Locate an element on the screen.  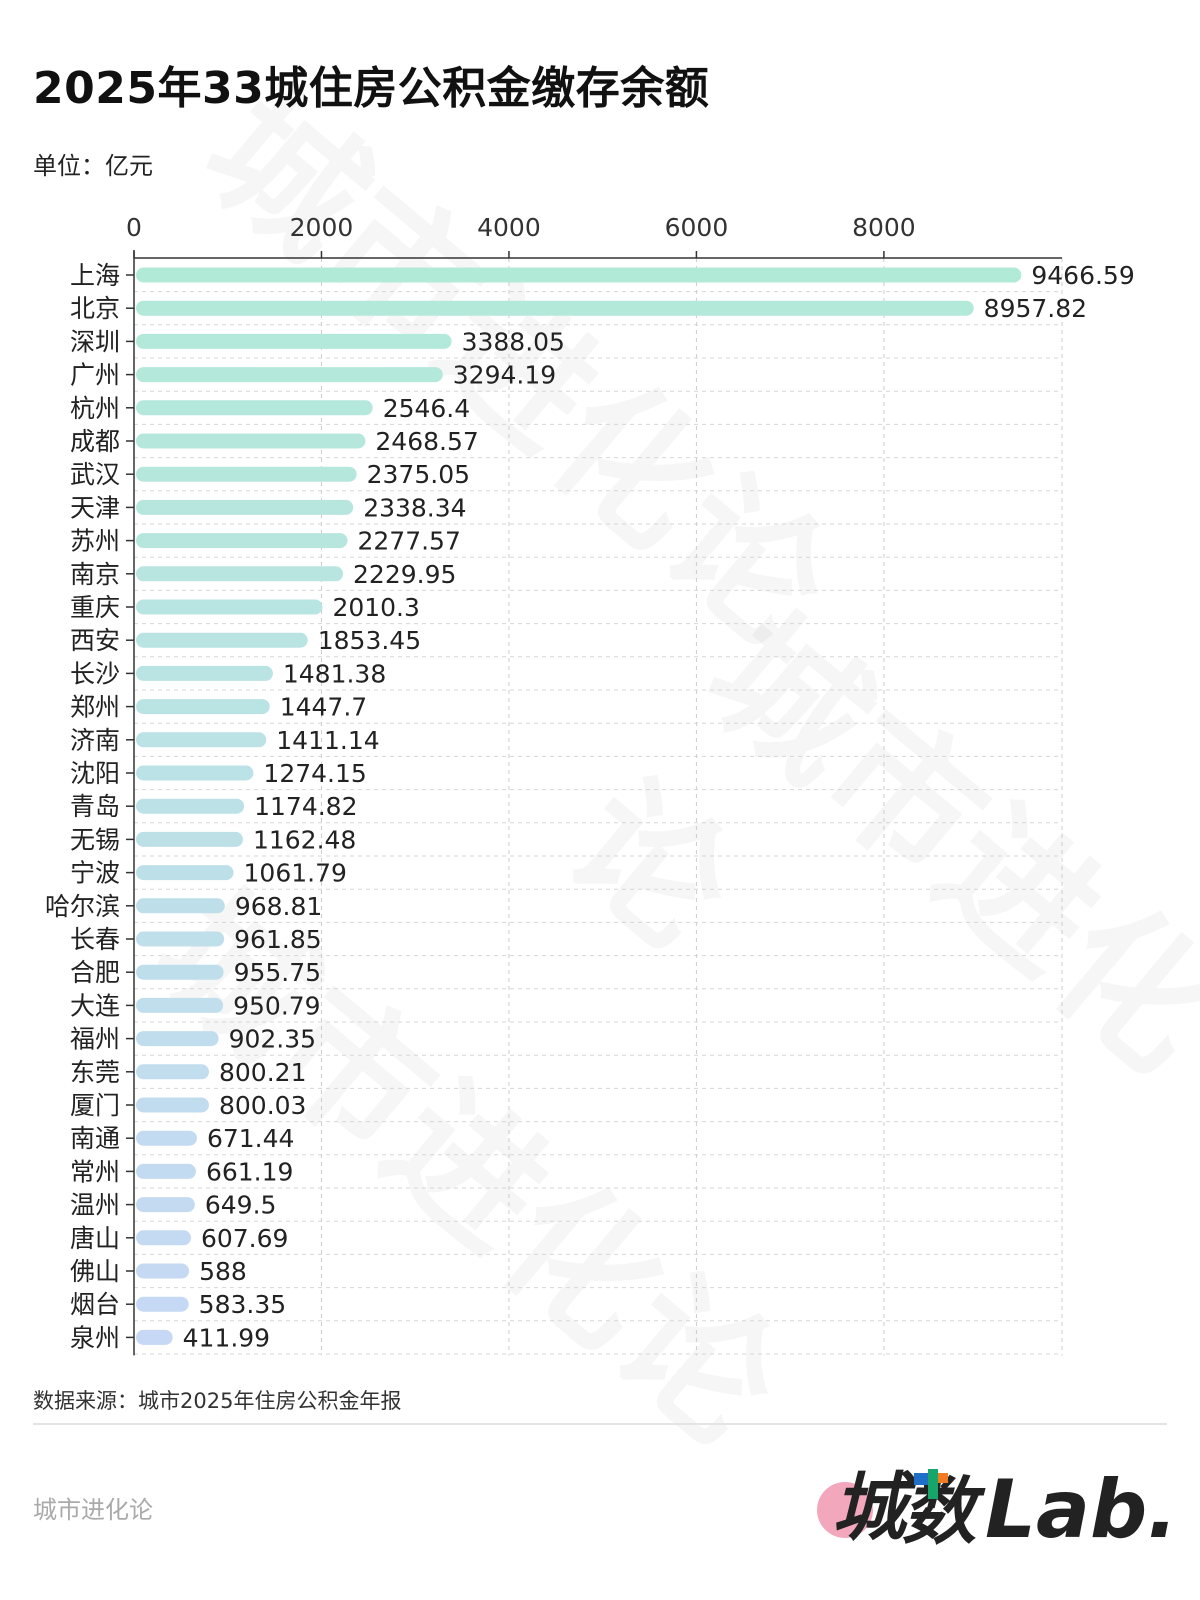
x-tick-label: 8000 is located at coordinates (884, 227).